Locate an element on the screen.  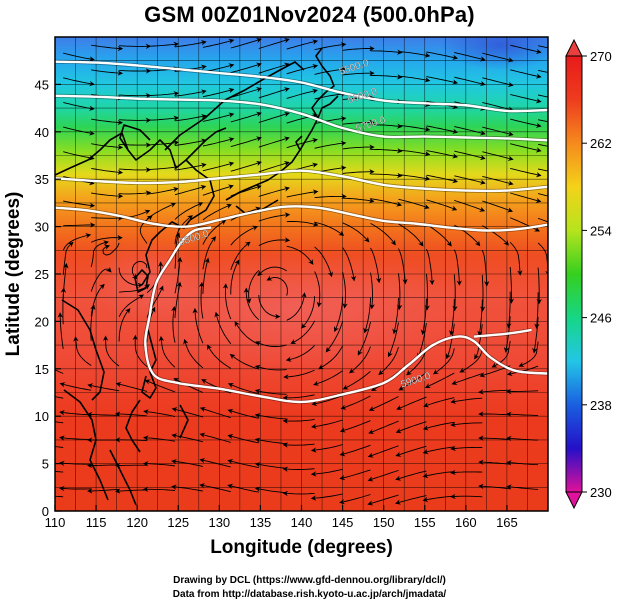
y-tick-label: 35 is located at coordinates (42, 179).